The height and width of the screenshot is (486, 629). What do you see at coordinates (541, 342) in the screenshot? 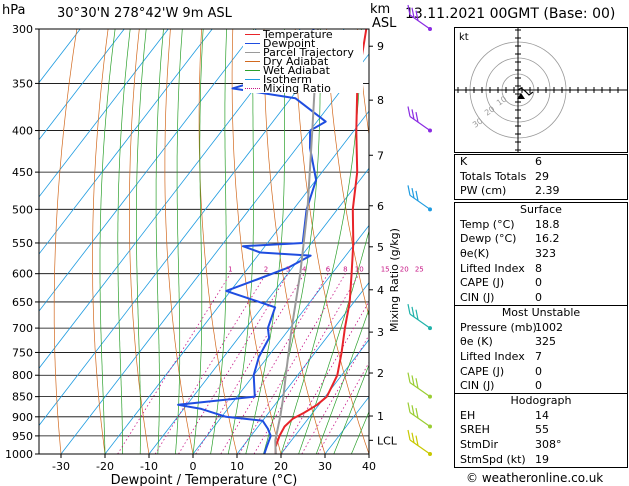
I see `most-unstable-row: θe (K) 325` at bounding box center [541, 342].